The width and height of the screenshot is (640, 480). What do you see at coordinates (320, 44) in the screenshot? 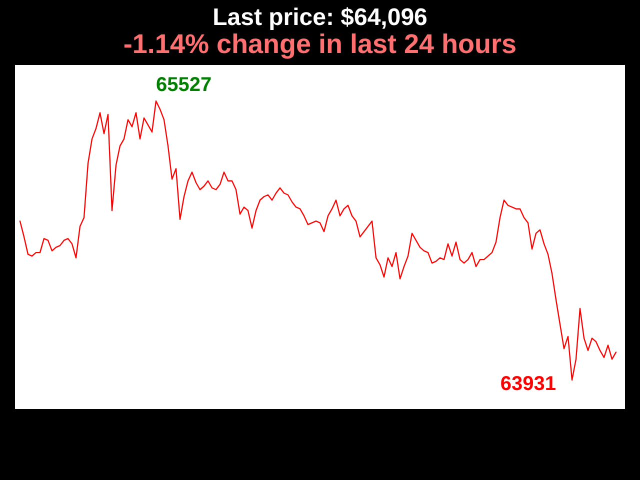
I see `chart-subtitle: -1.14% change in last 24 hours` at bounding box center [320, 44].